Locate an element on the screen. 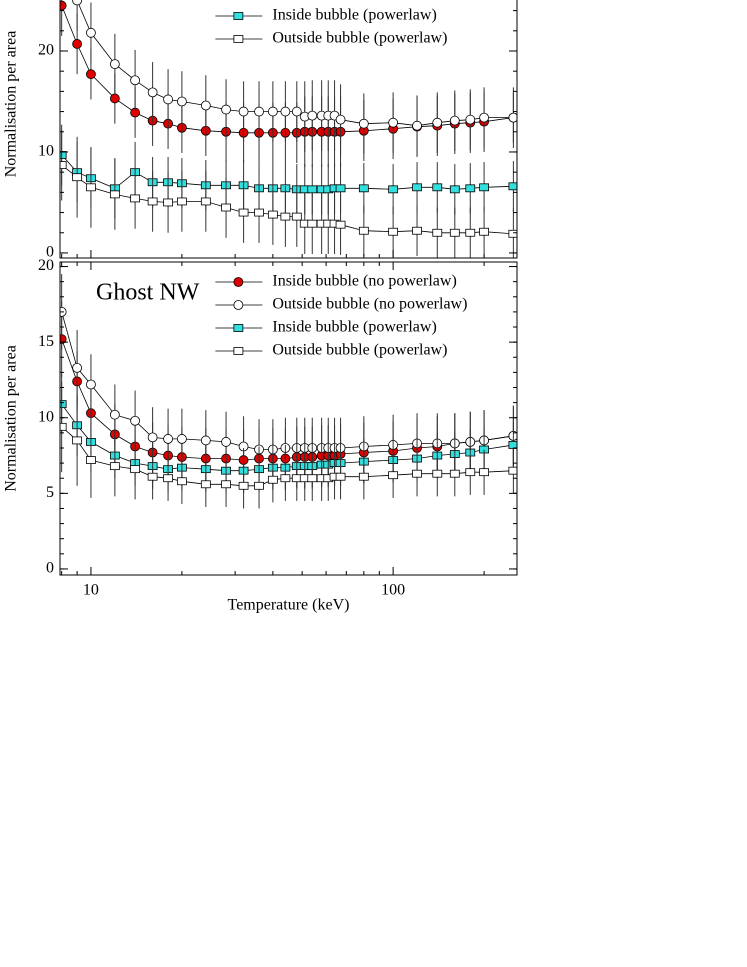  annotation: Ghost NW is located at coordinates (148, 293).